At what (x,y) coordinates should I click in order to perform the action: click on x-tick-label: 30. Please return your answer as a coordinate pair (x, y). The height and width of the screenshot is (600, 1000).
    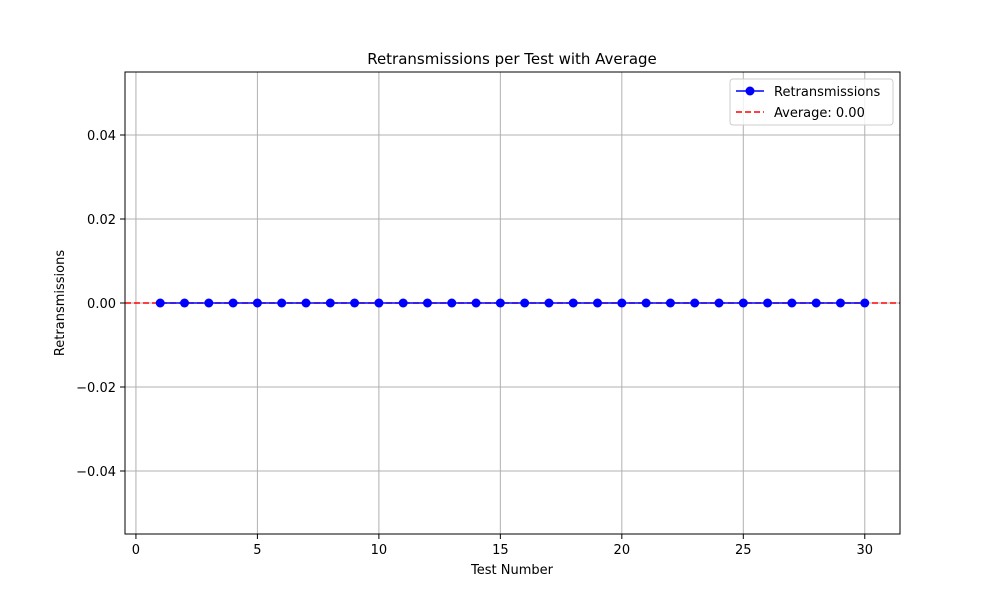
    Looking at the image, I should click on (864, 550).